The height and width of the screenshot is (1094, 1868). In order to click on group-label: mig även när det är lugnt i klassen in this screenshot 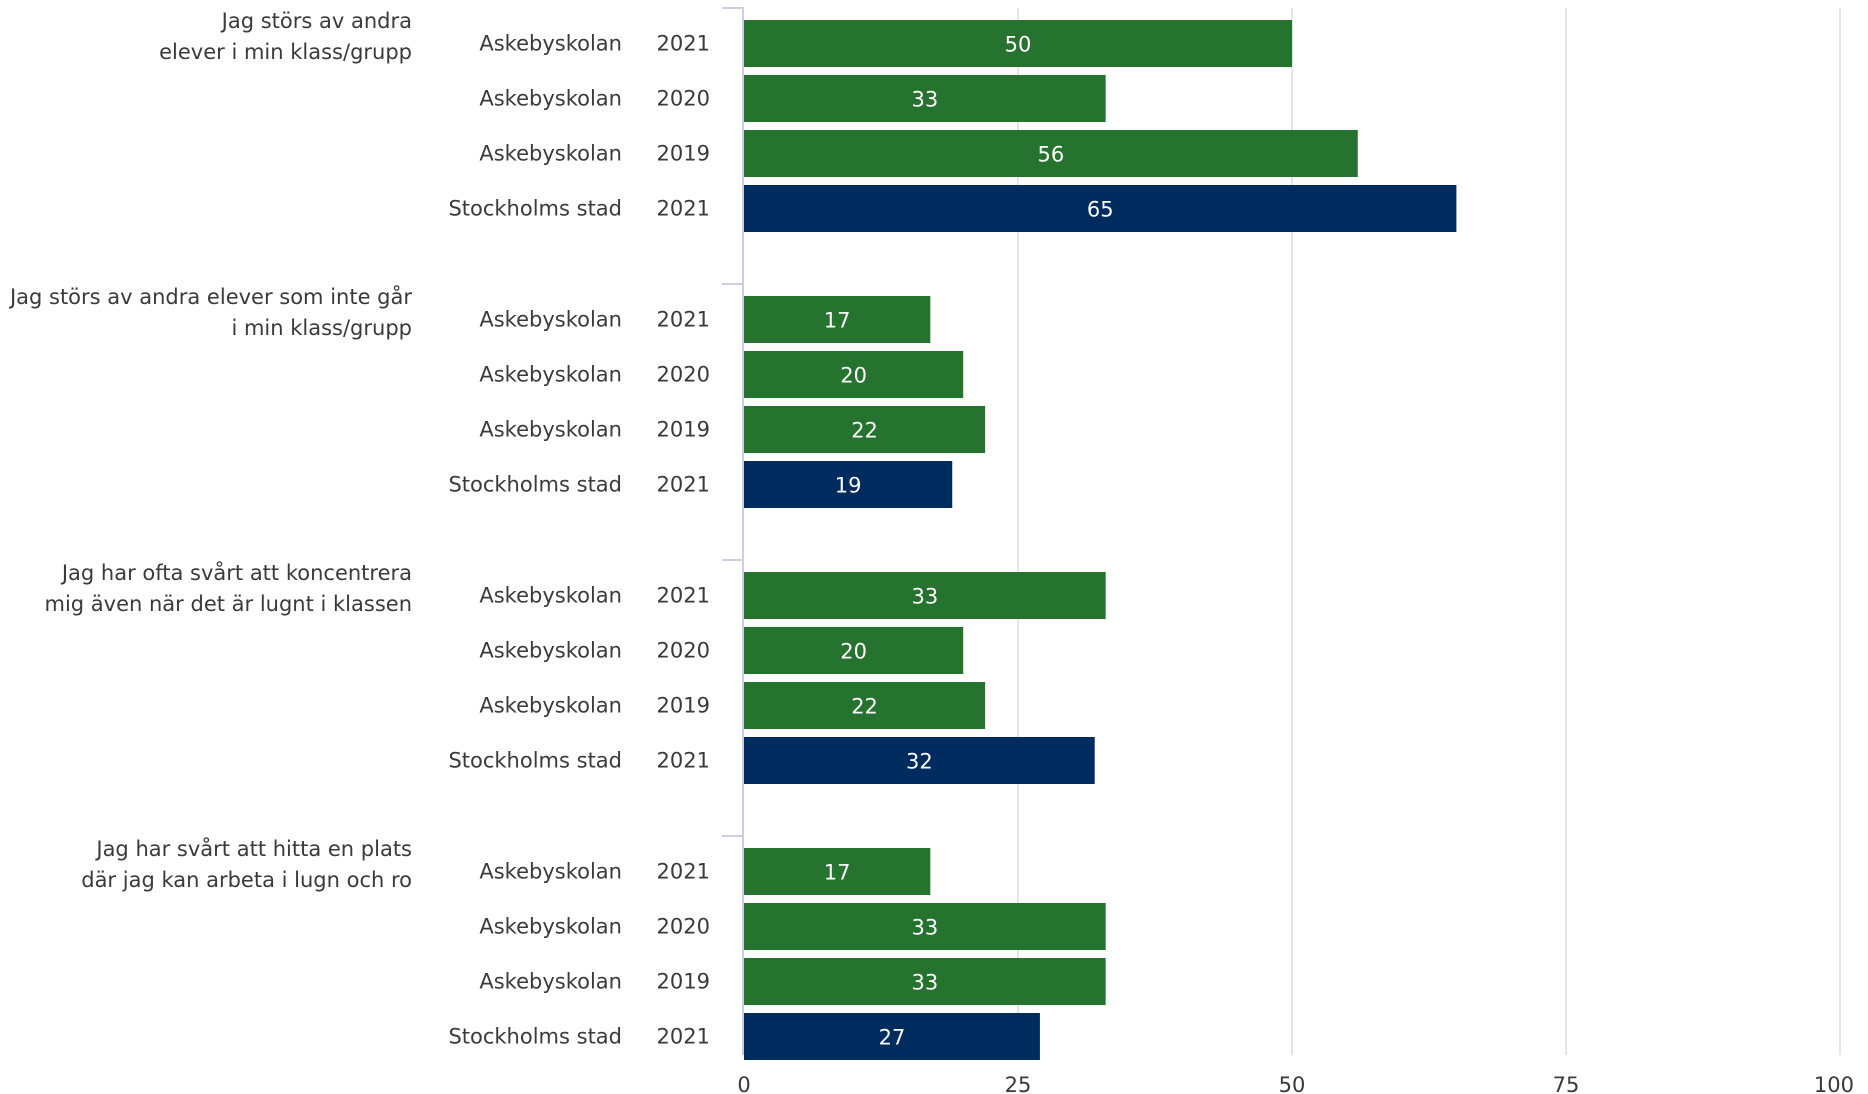, I will do `click(229, 604)`.